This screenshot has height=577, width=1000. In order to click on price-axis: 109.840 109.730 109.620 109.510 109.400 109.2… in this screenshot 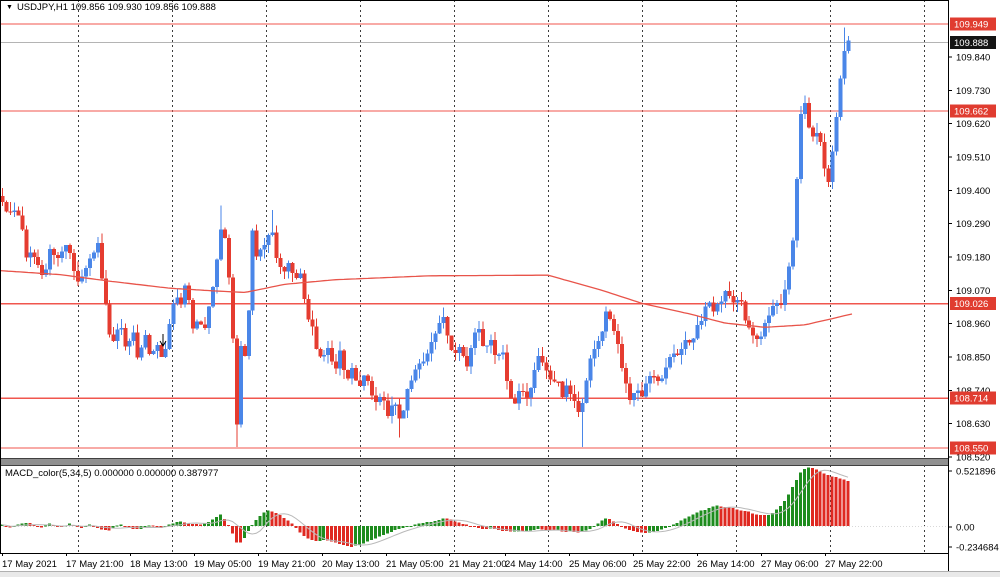, I will do `click(973, 285)`.